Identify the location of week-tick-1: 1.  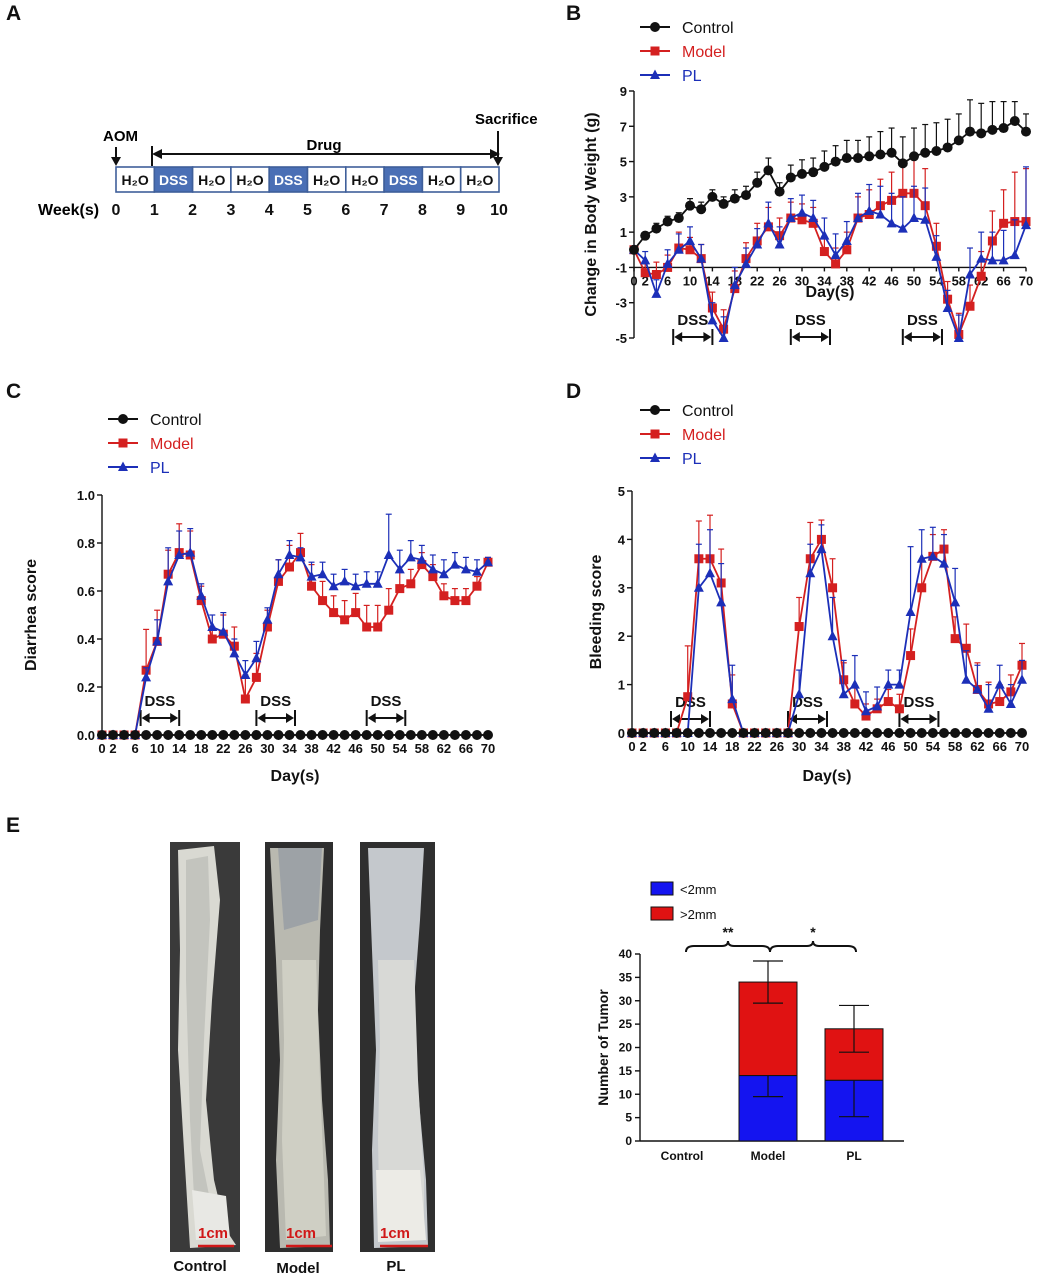
(154, 210).